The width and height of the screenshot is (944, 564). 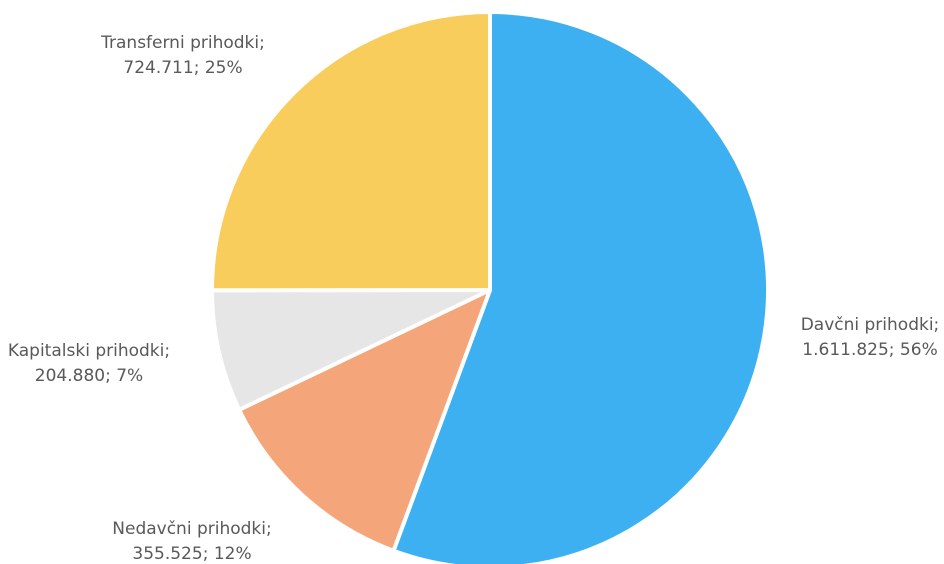 What do you see at coordinates (191, 541) in the screenshot?
I see `data-label-nedavcni: Nedavčni prihodki; 355.525; 12%` at bounding box center [191, 541].